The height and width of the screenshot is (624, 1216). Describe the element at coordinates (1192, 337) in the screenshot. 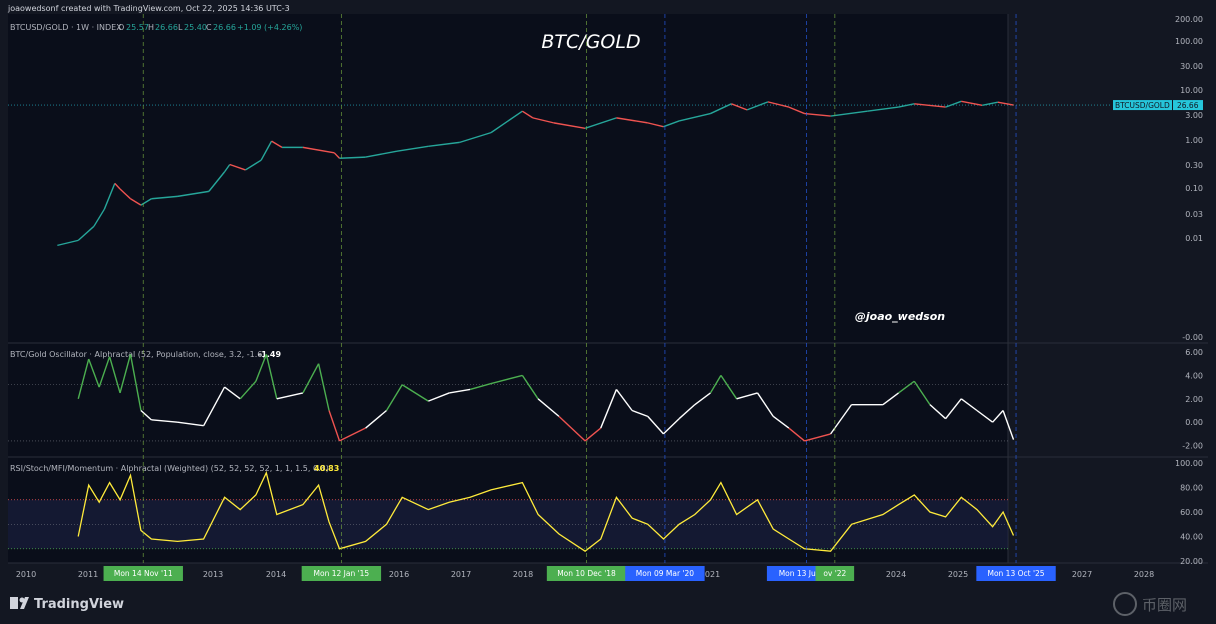

I see `price-tick-label: -0.00` at that location.